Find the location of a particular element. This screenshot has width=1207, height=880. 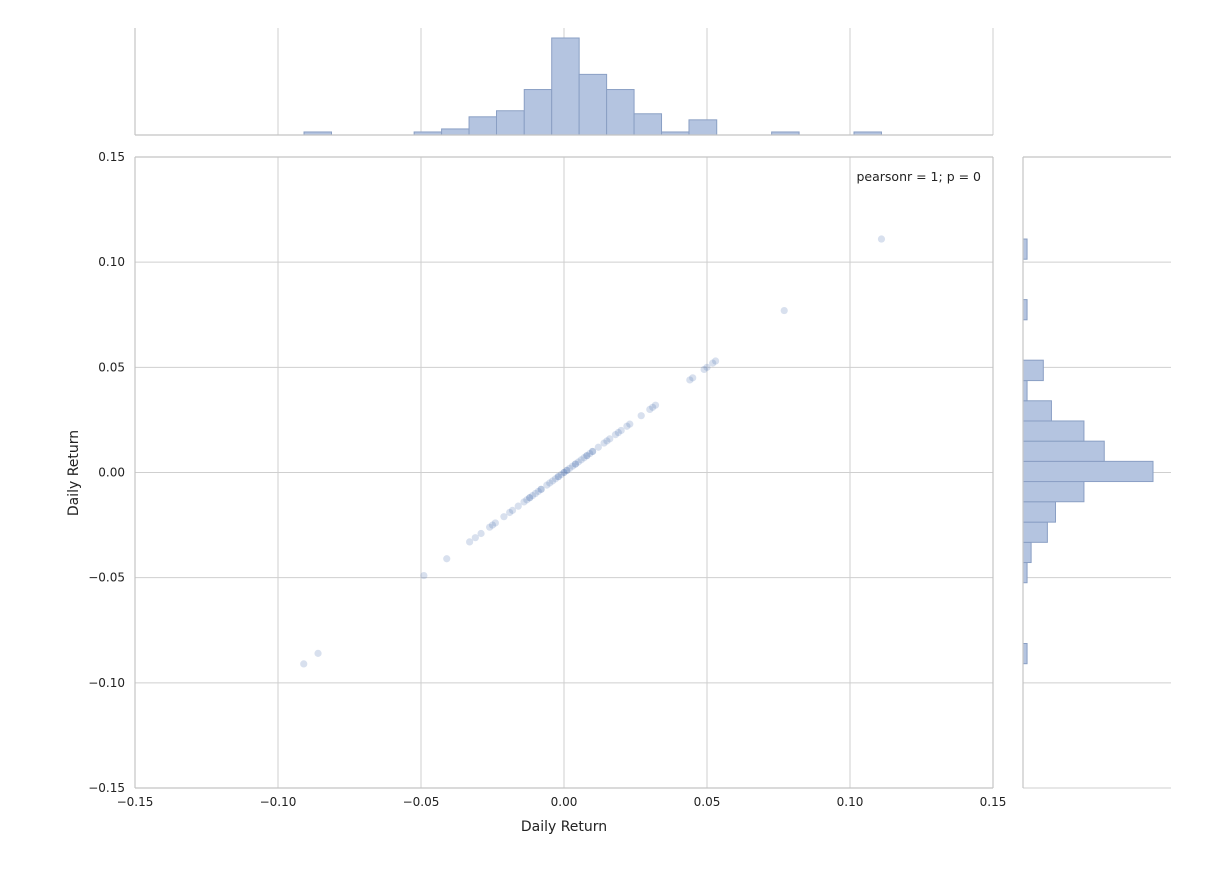

x-tick-label: −0.05 is located at coordinates (421, 802).